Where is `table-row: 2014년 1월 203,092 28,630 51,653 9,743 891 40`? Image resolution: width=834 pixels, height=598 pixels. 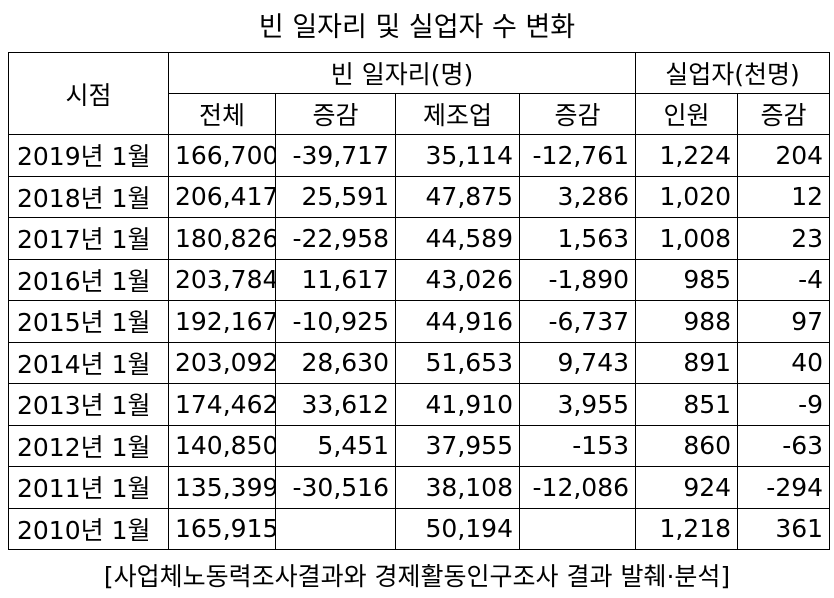
table-row: 2014년 1월 203,092 28,630 51,653 9,743 891 40 is located at coordinates (419, 362).